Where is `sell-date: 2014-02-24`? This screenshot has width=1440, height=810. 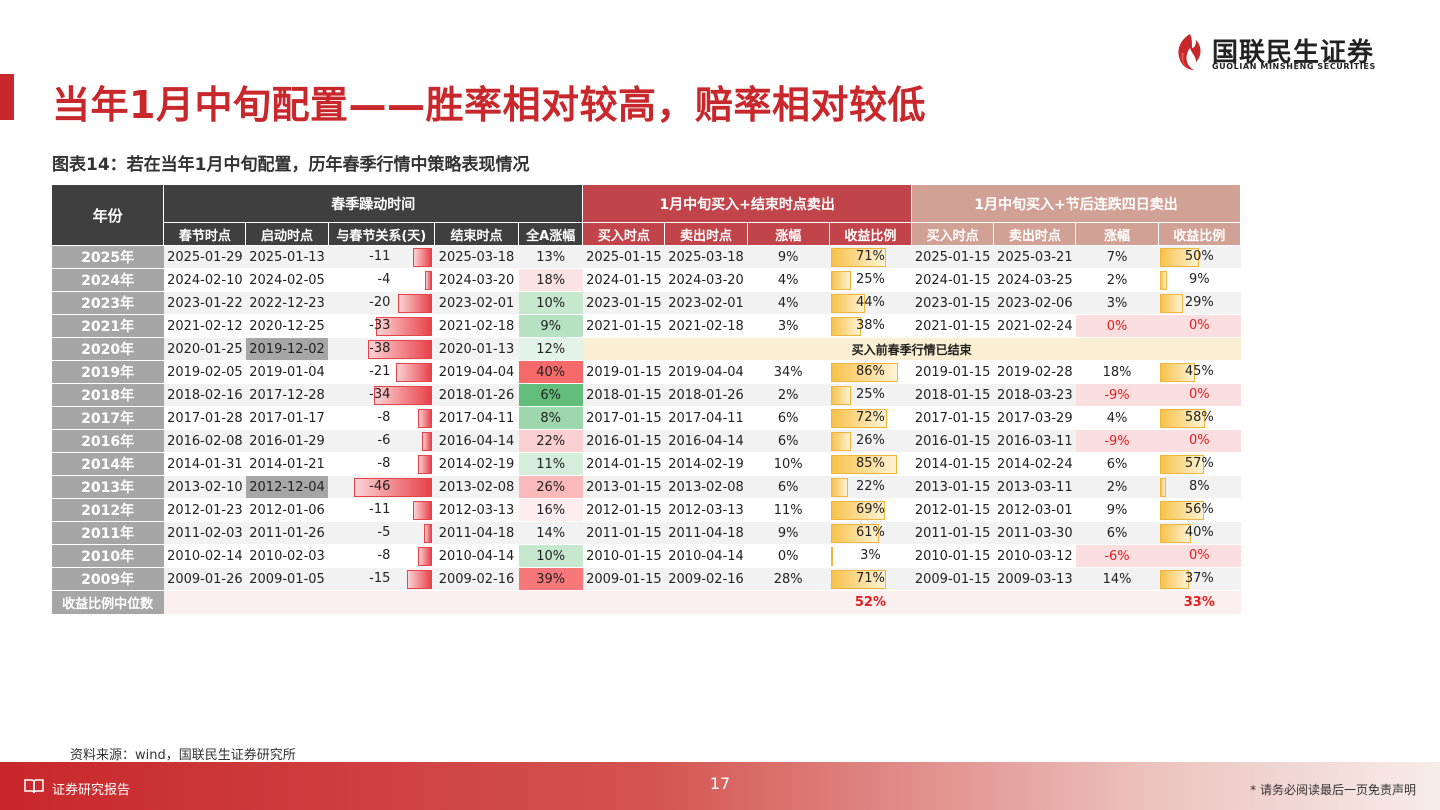
sell-date: 2014-02-24 is located at coordinates (1034, 464).